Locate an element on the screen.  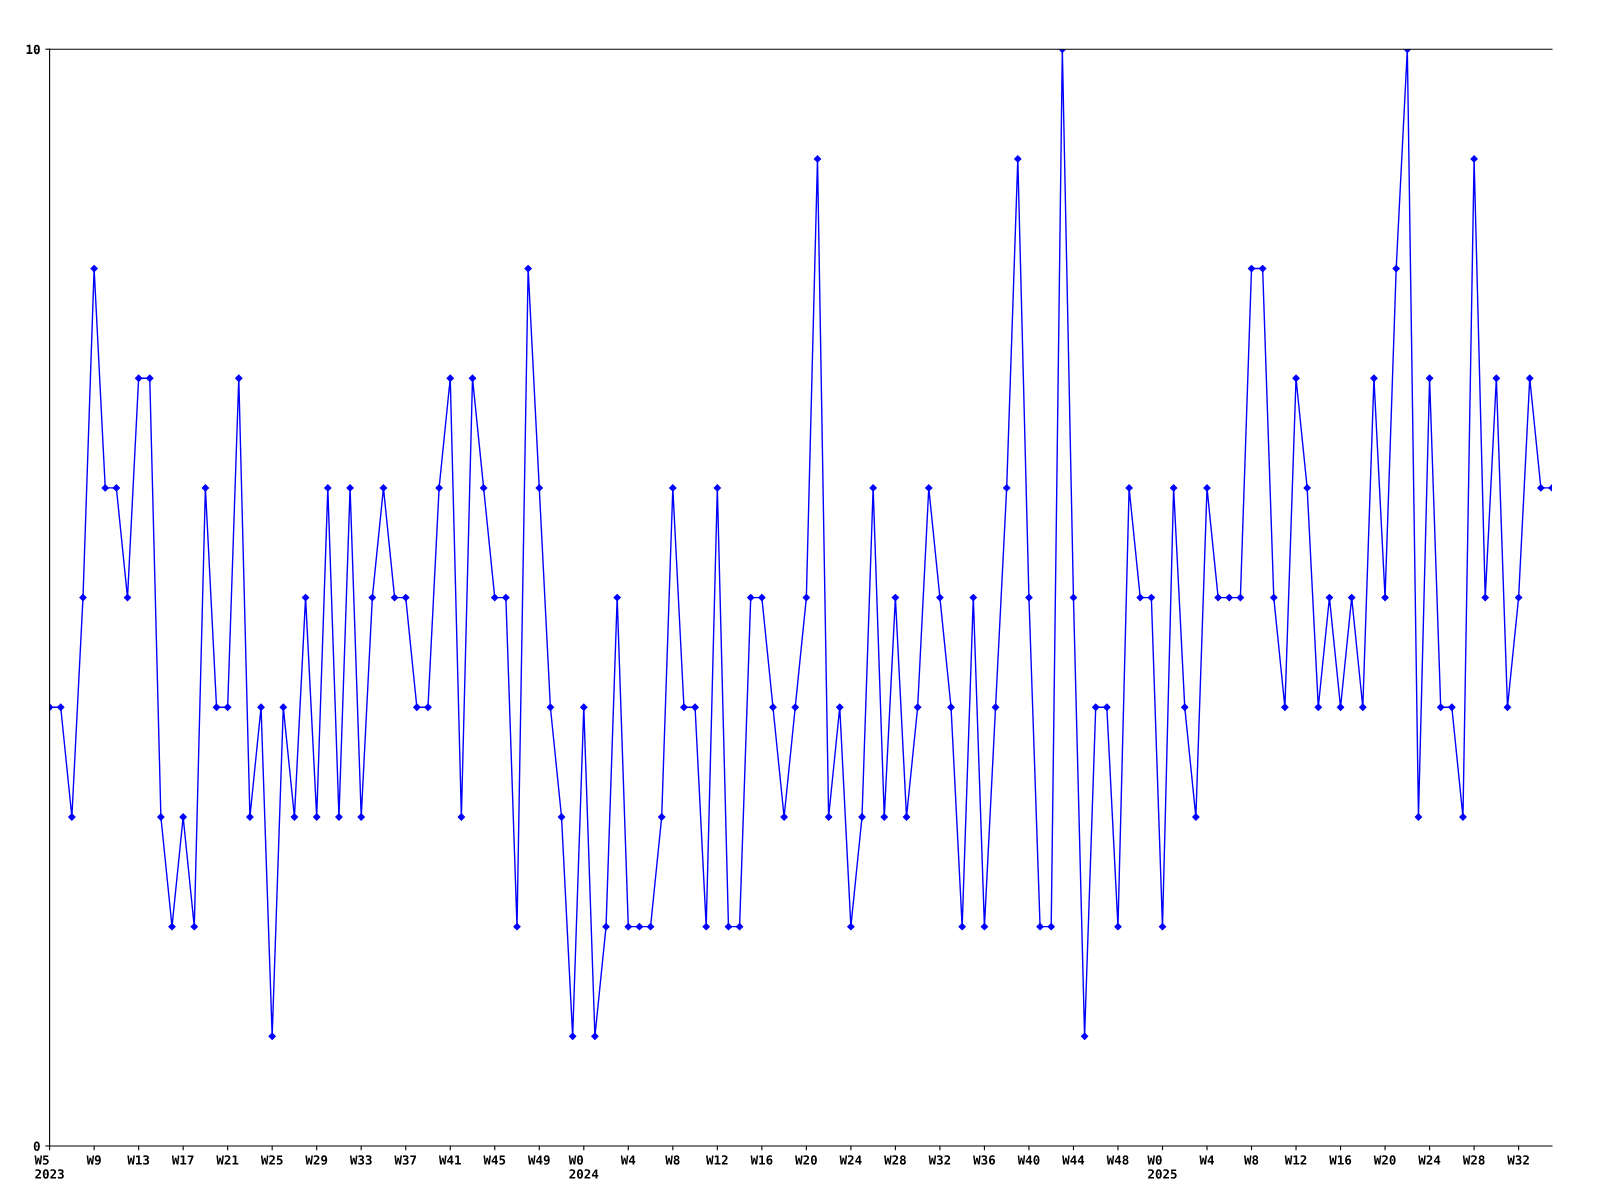
x-tick-label: W40 is located at coordinates (1028, 1160).